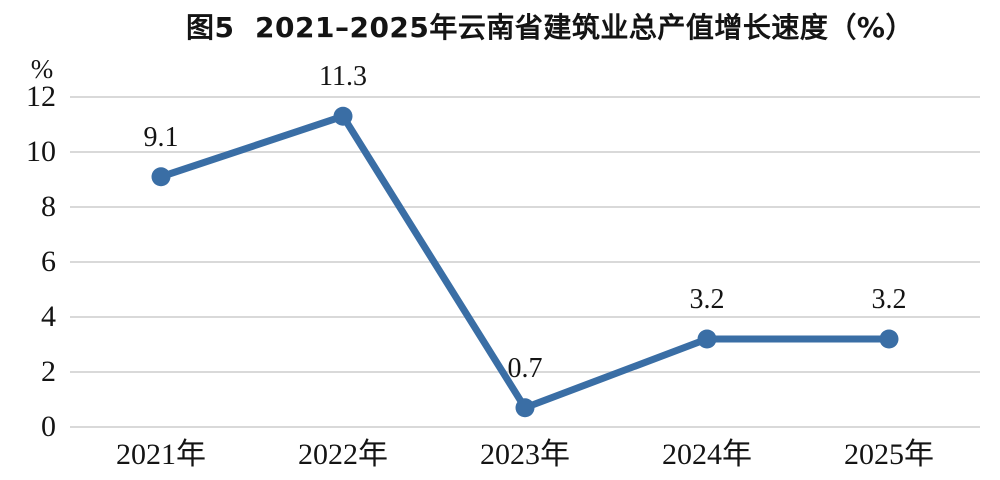  I want to click on y-tick-label: 12, so click(41, 96).